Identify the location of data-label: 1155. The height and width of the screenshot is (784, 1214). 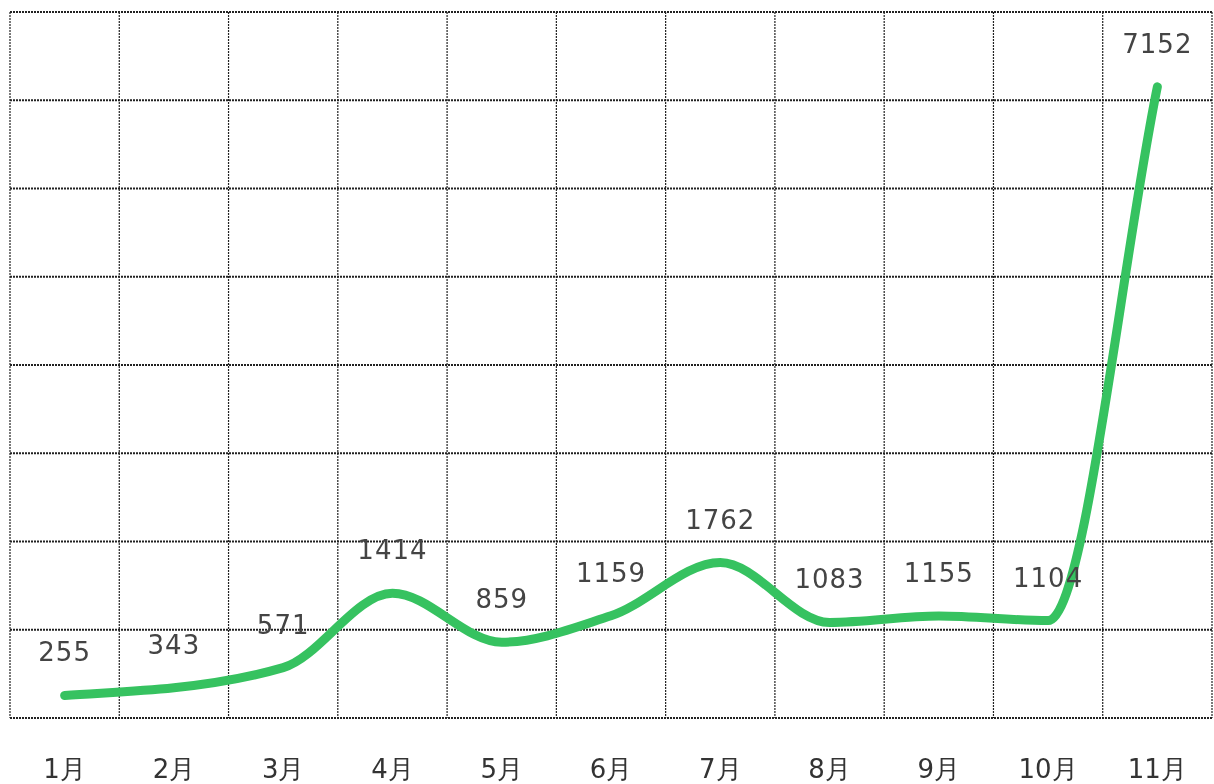
(938, 573).